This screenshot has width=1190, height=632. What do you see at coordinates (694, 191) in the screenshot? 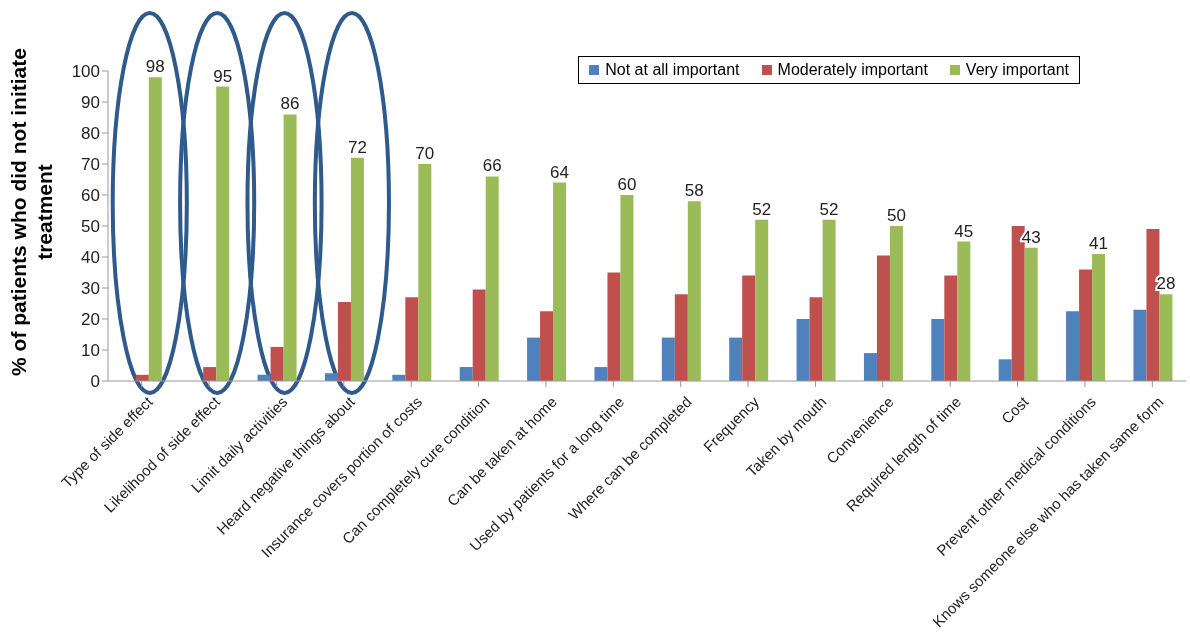
I see `data-label: 58` at bounding box center [694, 191].